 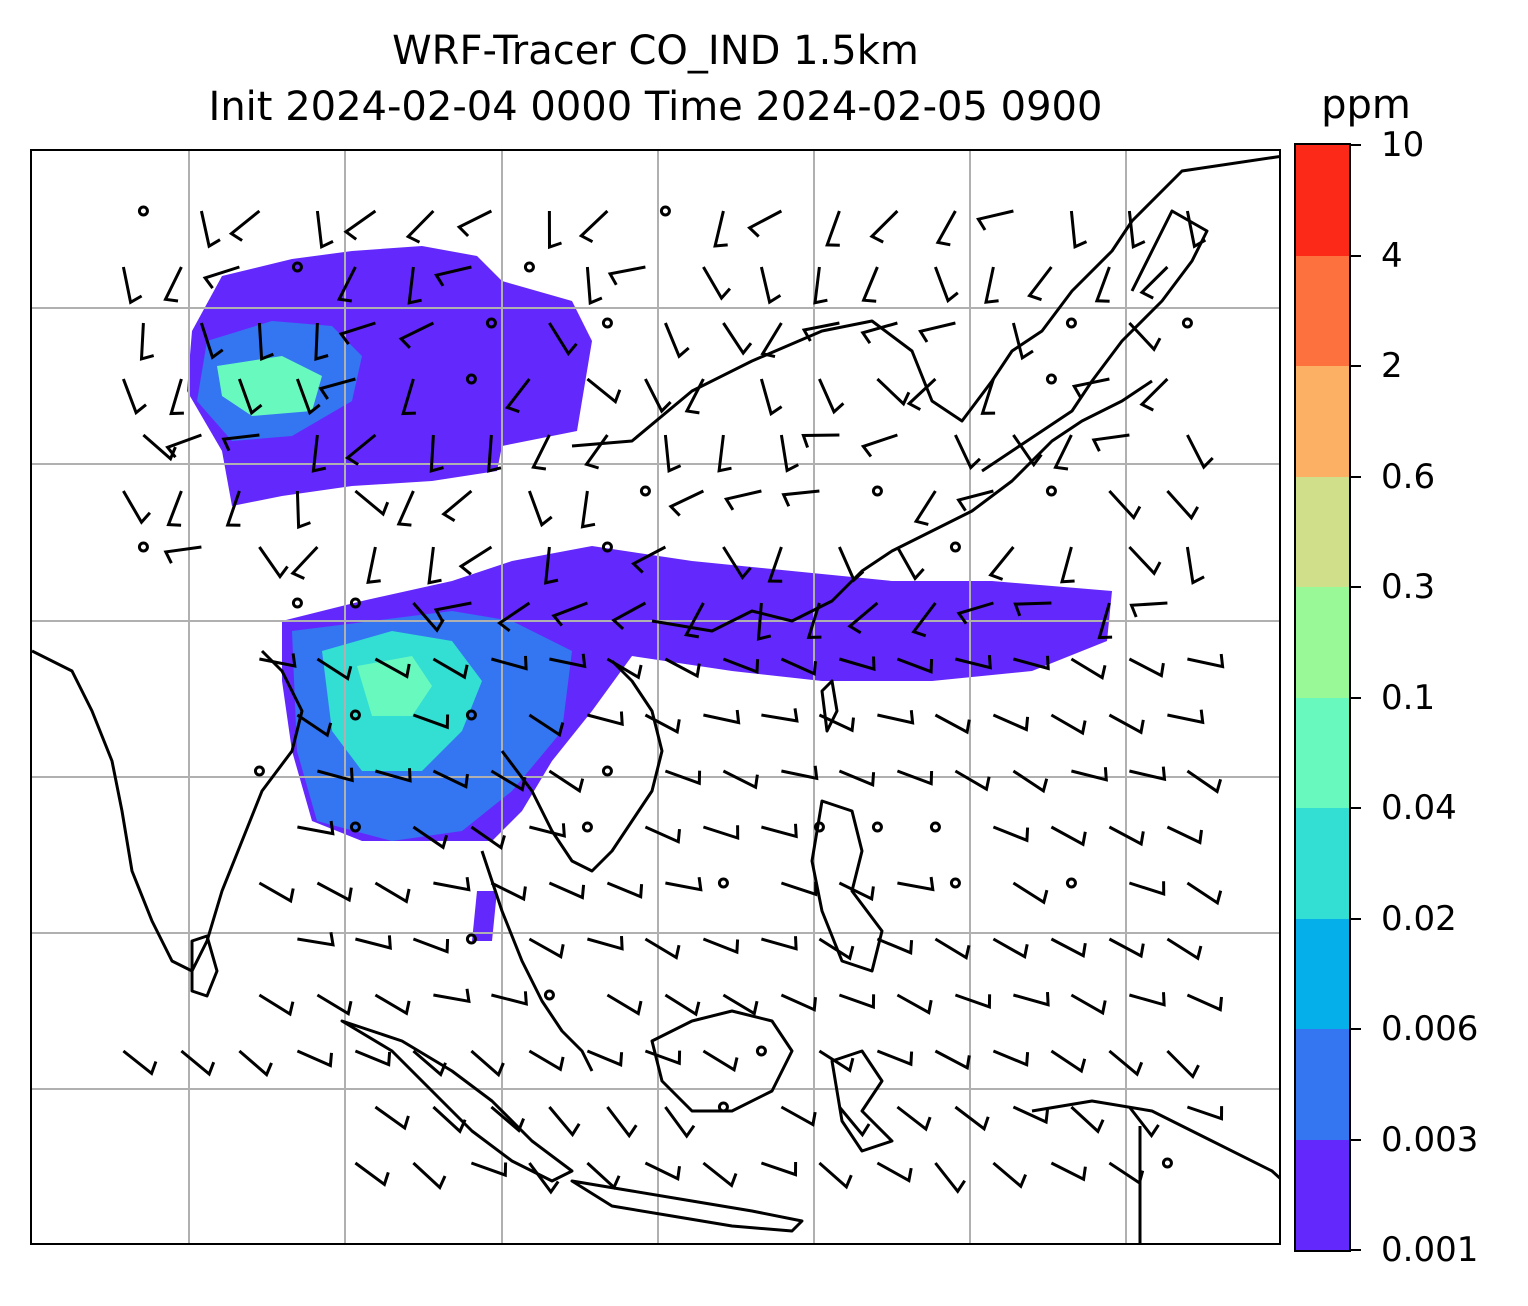 I want to click on malay-peninsula, so click(x=537, y=961).